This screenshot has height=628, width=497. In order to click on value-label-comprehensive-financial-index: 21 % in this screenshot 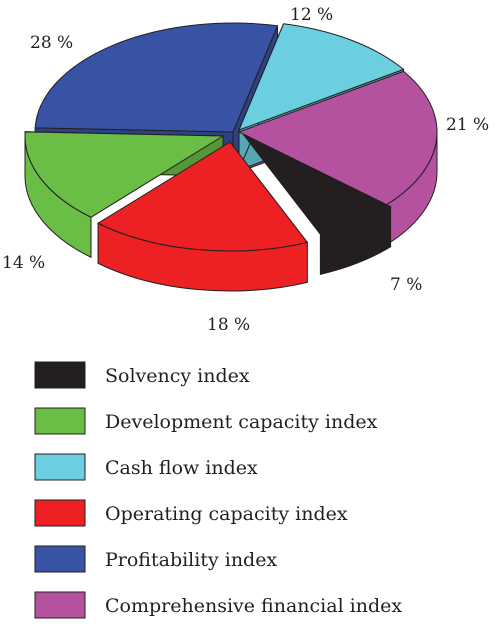, I will do `click(467, 125)`.